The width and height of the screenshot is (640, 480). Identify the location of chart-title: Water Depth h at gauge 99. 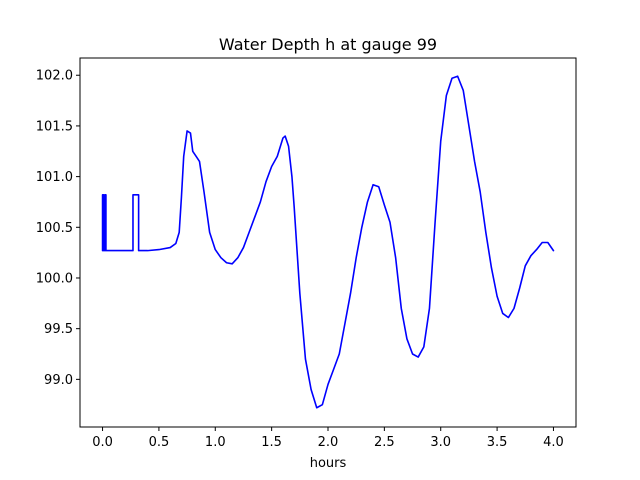
(328, 44).